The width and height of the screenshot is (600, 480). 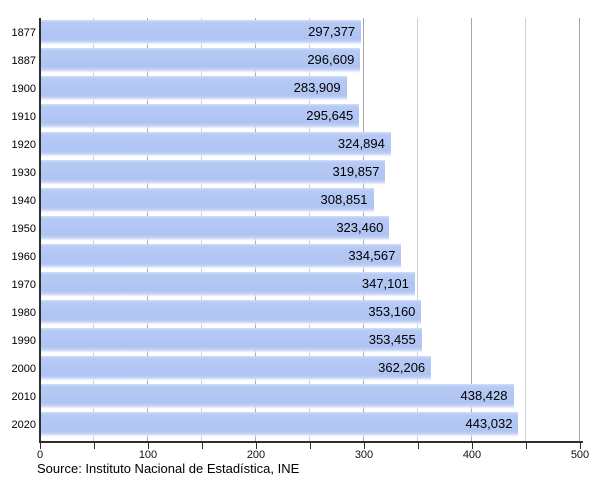 I want to click on y-axis-line, so click(x=40, y=230).